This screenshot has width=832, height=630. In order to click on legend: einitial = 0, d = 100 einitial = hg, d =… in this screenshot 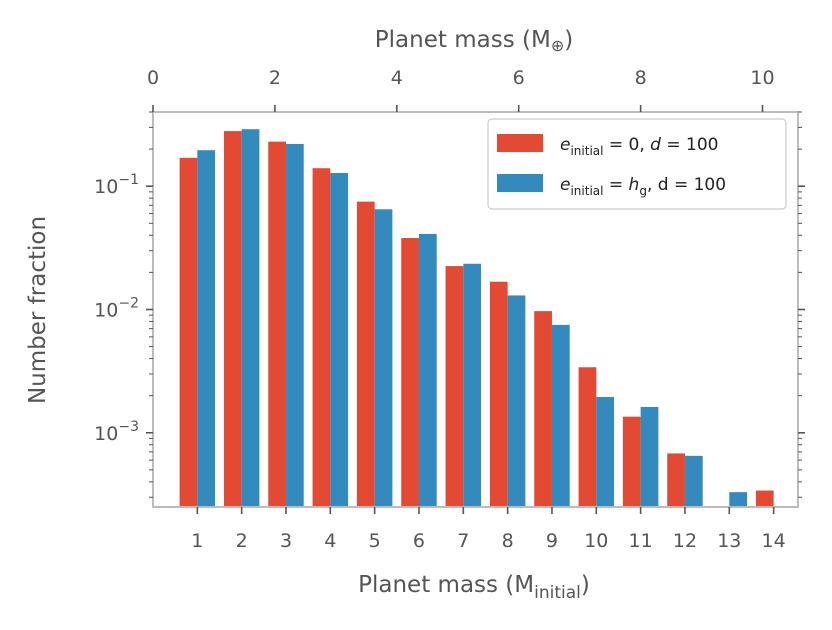, I will do `click(637, 164)`.